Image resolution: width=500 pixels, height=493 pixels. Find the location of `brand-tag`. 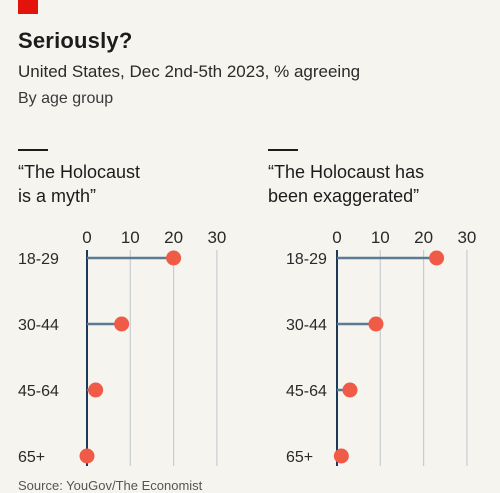

brand-tag is located at coordinates (28, 7).